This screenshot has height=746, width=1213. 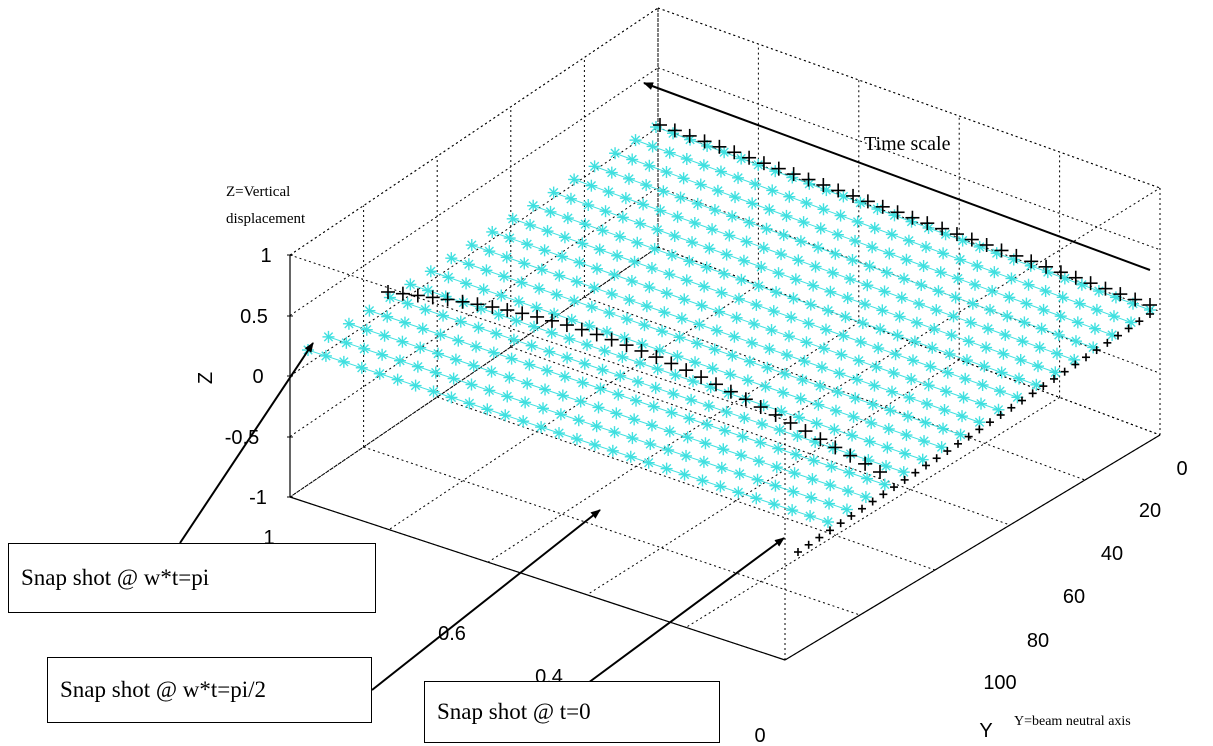 What do you see at coordinates (268, 538) in the screenshot?
I see `x-tick-label: 1` at bounding box center [268, 538].